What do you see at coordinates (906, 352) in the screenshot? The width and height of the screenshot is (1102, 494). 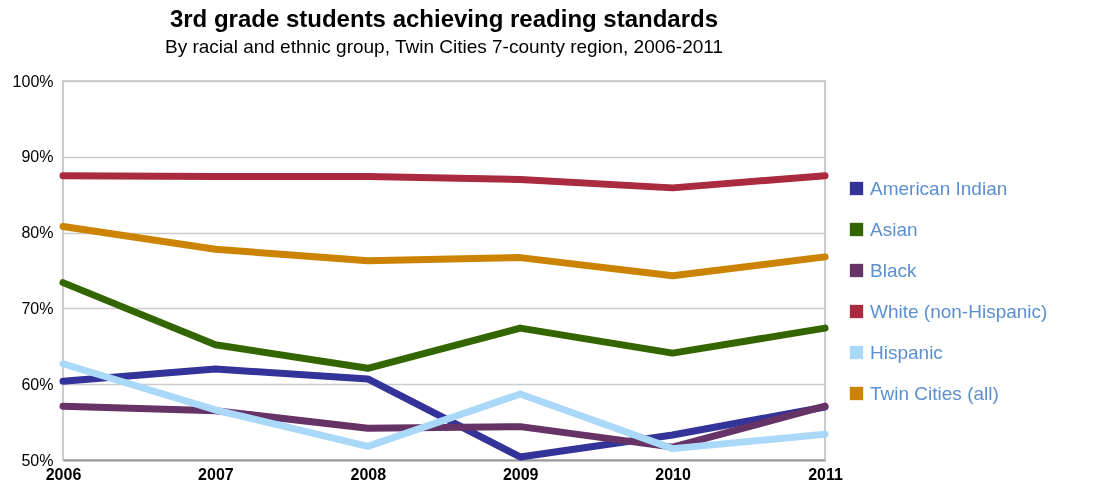 I see `legend-label: Hispanic` at bounding box center [906, 352].